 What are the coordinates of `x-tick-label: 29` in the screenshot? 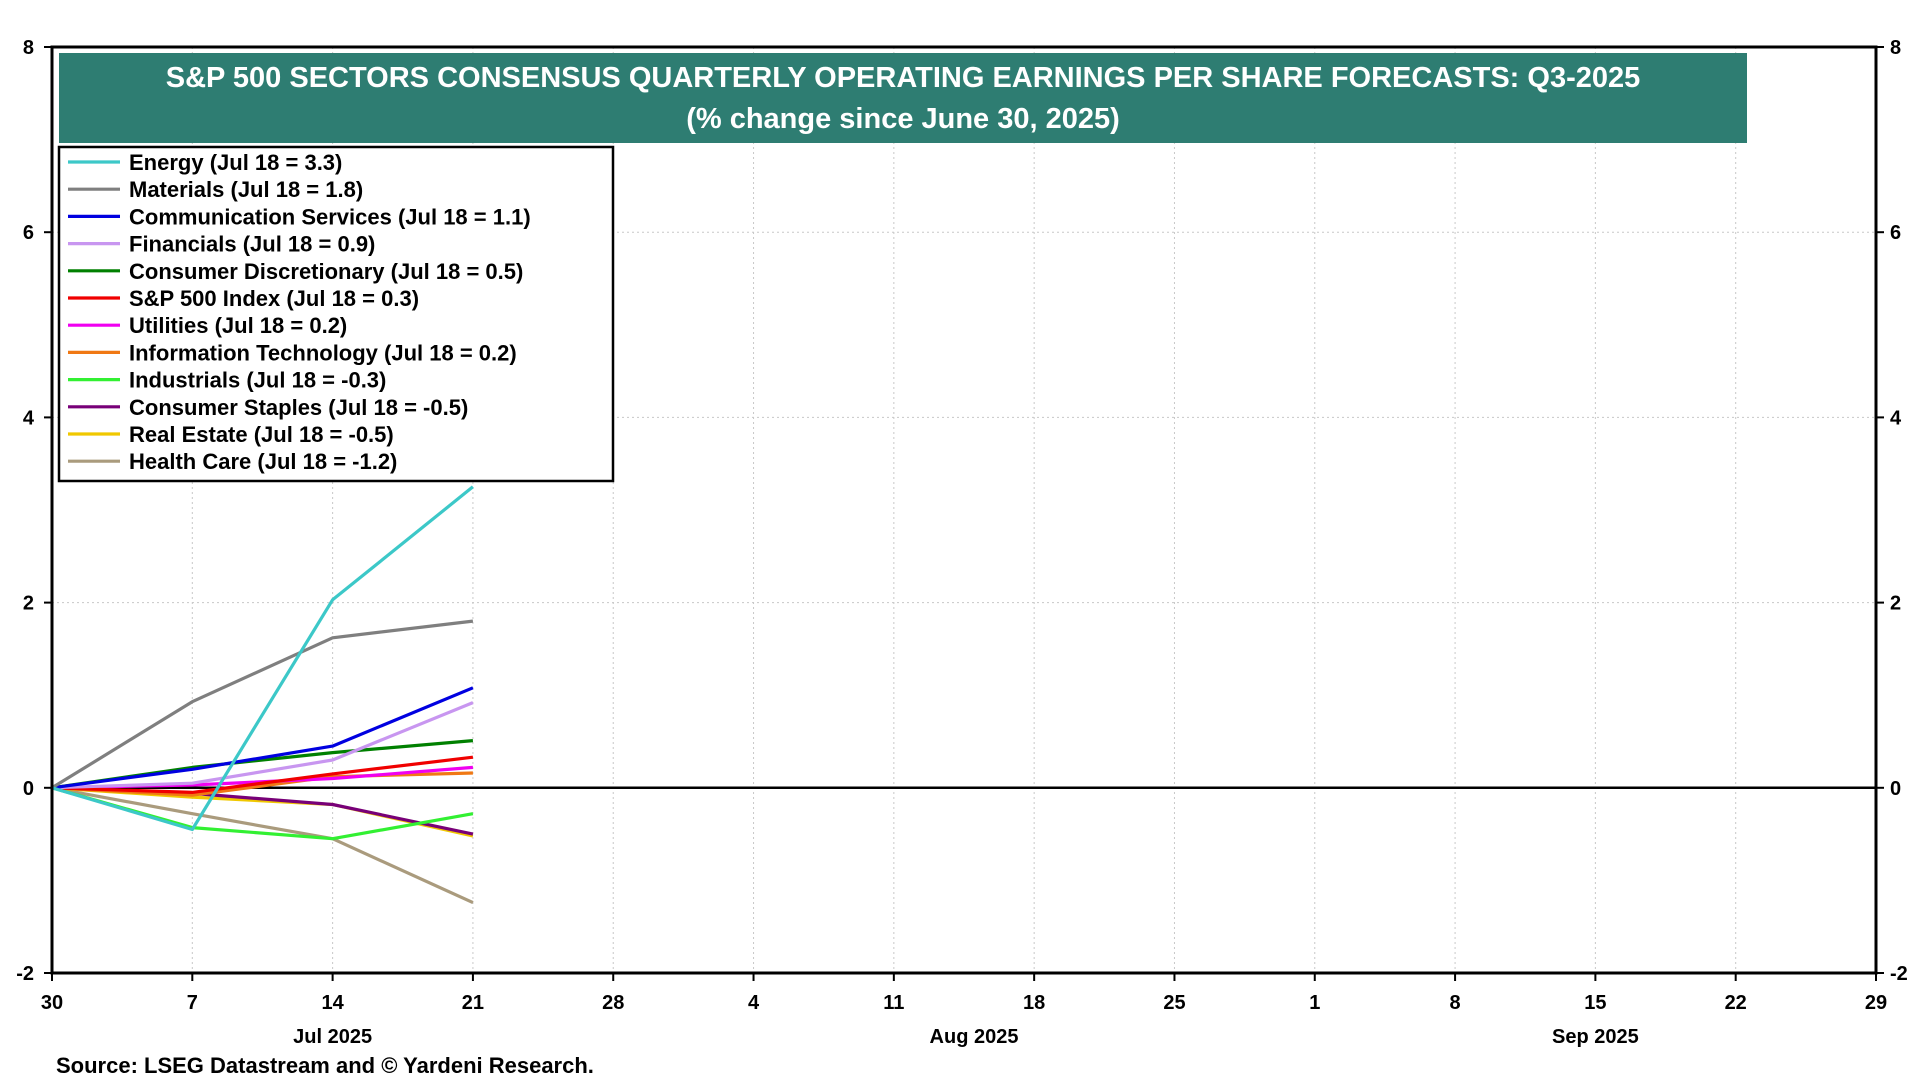 It's located at (1876, 1003).